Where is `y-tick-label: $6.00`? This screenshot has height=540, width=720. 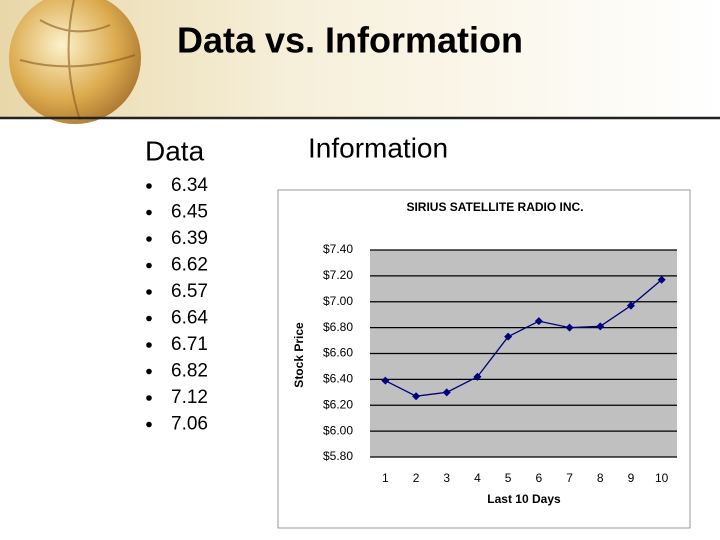 y-tick-label: $6.00 is located at coordinates (338, 430).